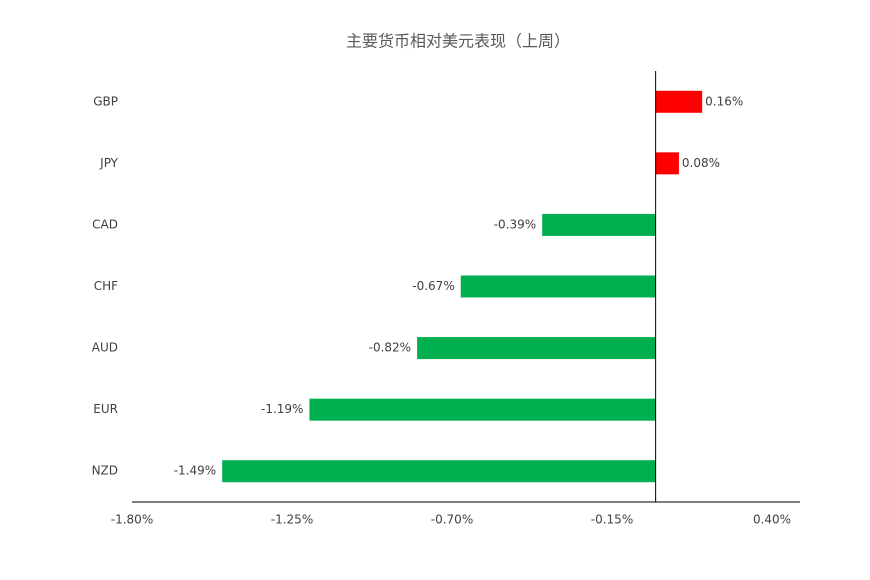 The width and height of the screenshot is (870, 580). What do you see at coordinates (132, 520) in the screenshot?
I see `x-tick-label: -1.80%` at bounding box center [132, 520].